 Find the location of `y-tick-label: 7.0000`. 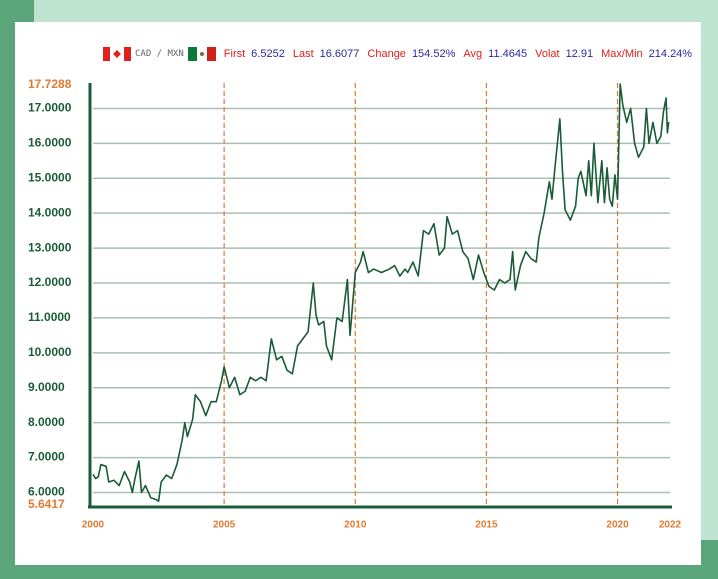

y-tick-label: 7.0000 is located at coordinates (46, 457).